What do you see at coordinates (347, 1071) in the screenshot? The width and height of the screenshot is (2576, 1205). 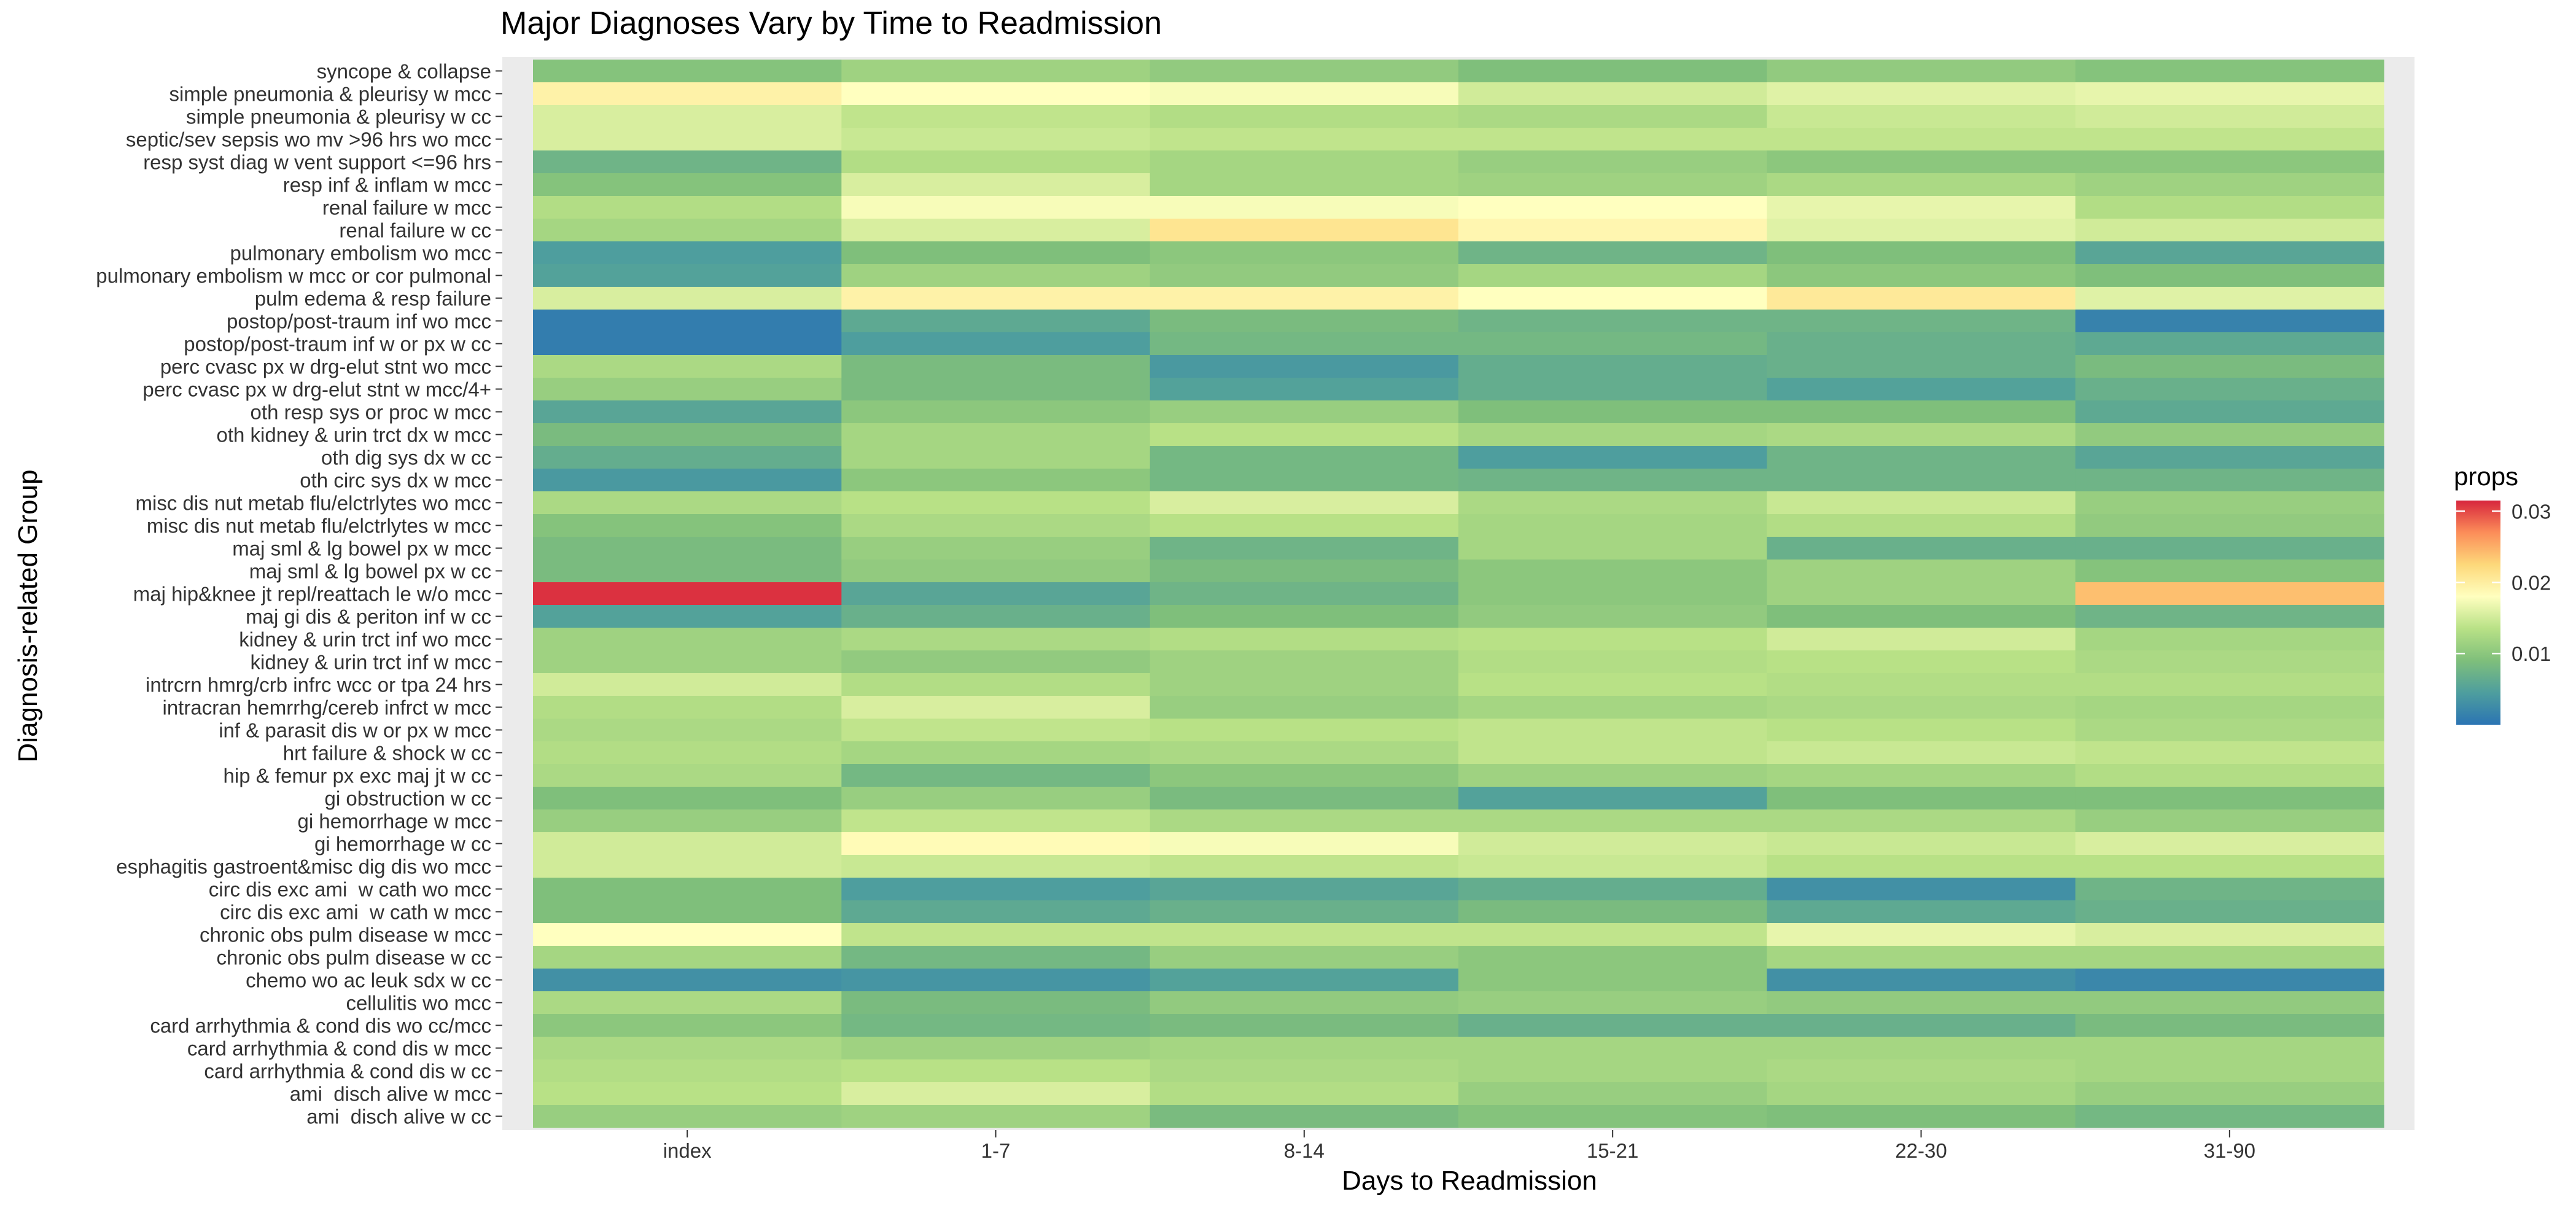 I see `y-tick-label: card arrhythmia & cond dis w cc` at bounding box center [347, 1071].